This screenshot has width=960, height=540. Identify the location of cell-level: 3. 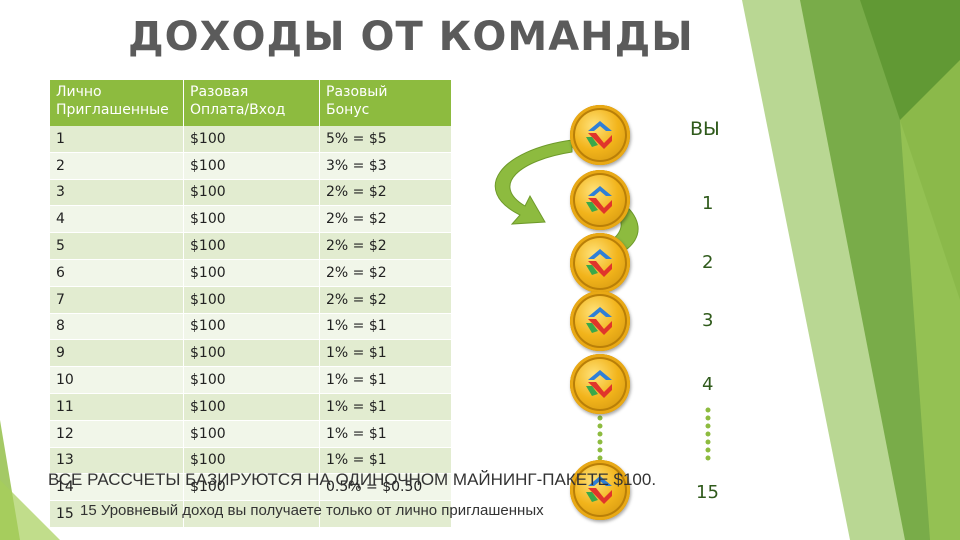
(117, 193).